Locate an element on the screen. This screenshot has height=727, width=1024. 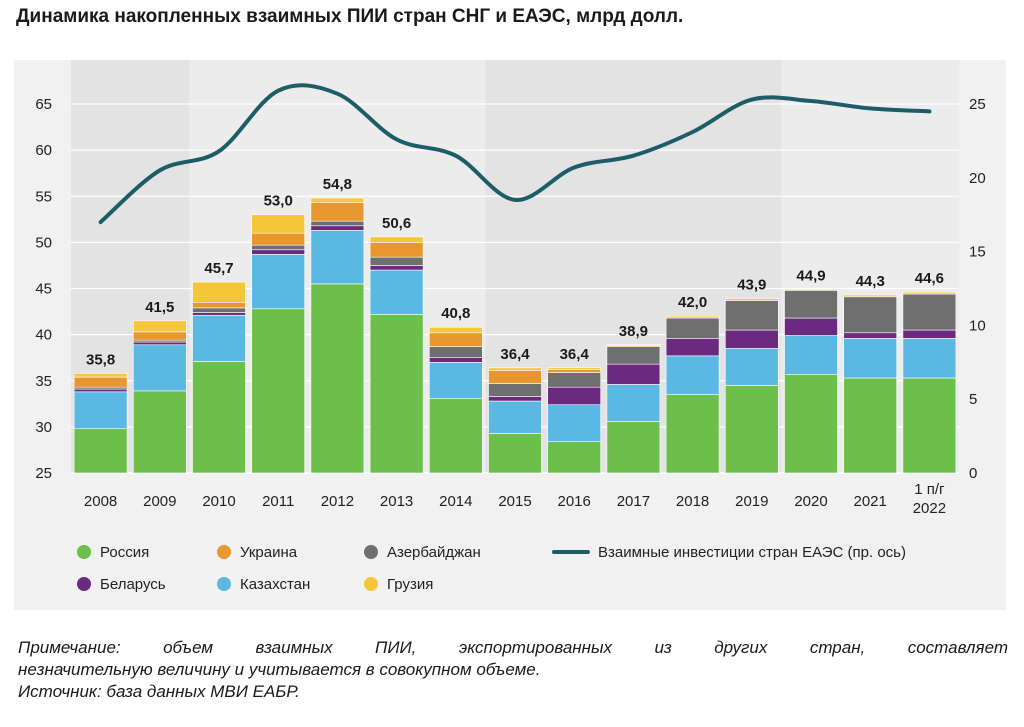
legend-label: Украина is located at coordinates (269, 552).